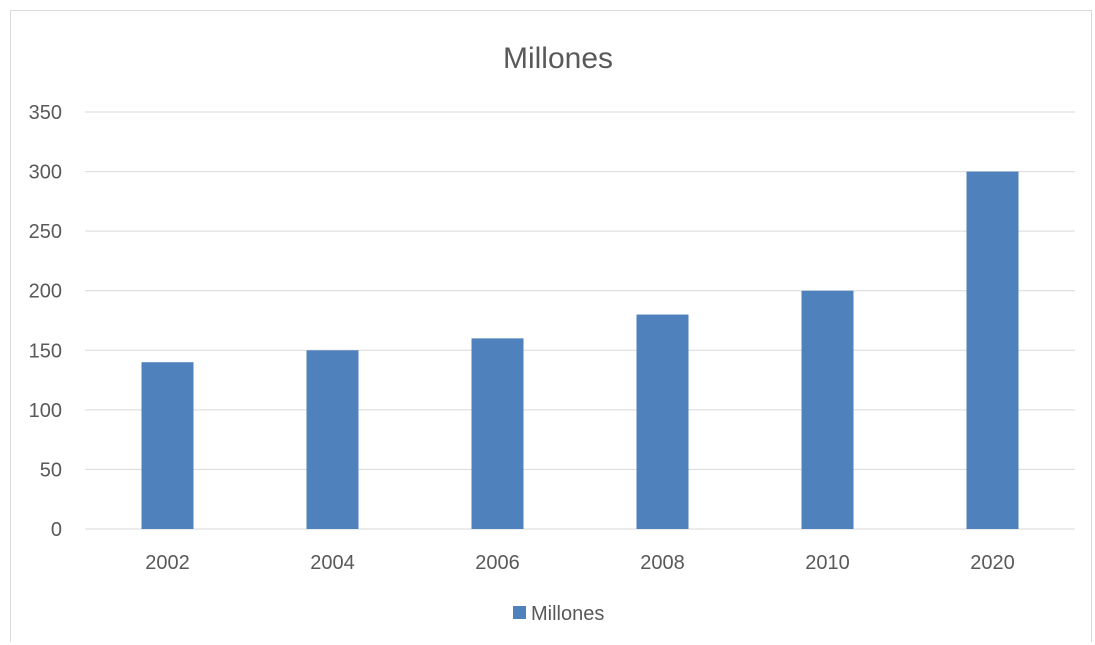 The image size is (1095, 645). I want to click on bar-2004, so click(332, 439).